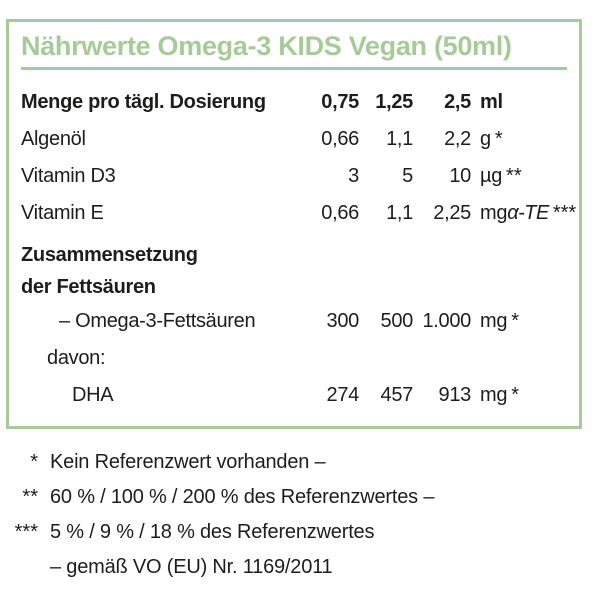 The width and height of the screenshot is (600, 600). What do you see at coordinates (68, 176) in the screenshot?
I see `row-label: Vitamin D3` at bounding box center [68, 176].